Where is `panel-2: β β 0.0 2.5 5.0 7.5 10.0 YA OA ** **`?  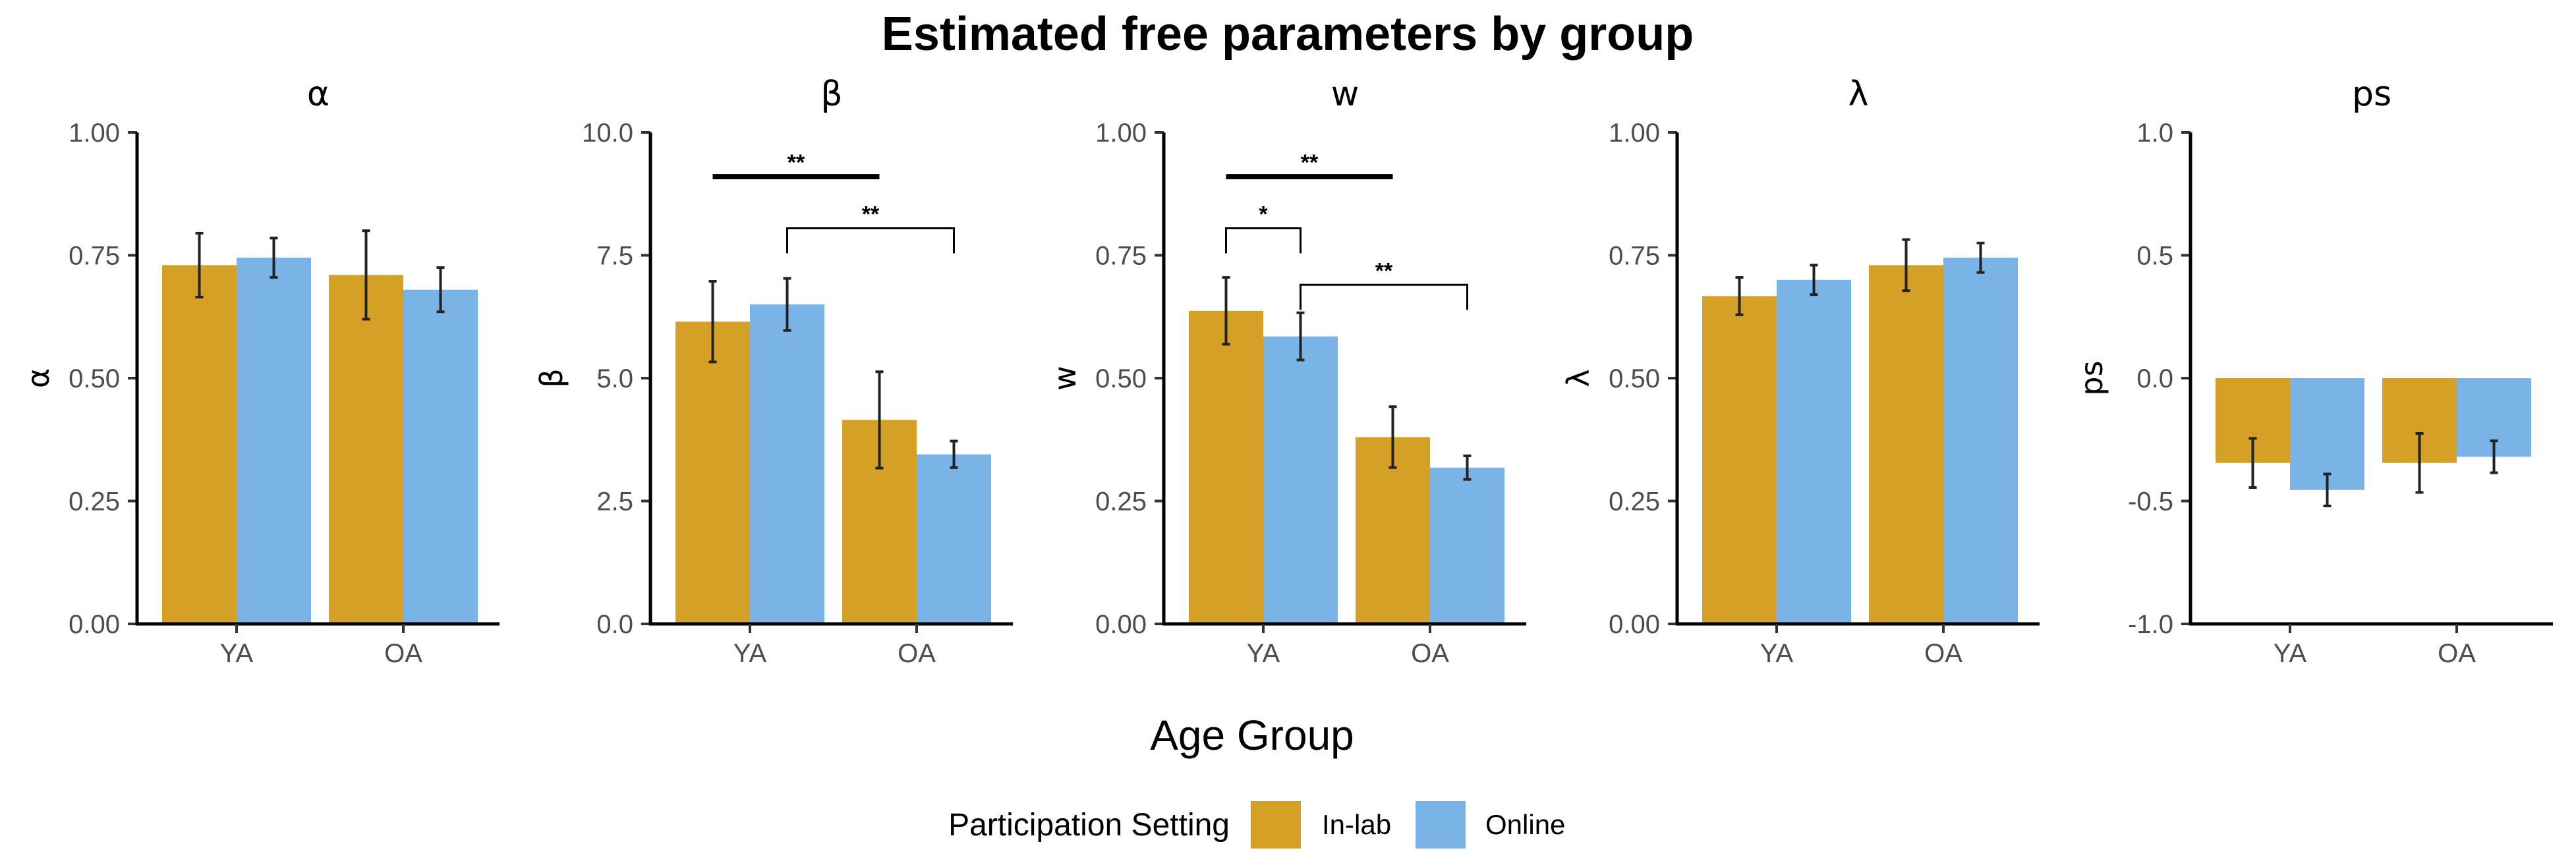 panel-2: β β 0.0 2.5 5.0 7.5 10.0 YA OA ** ** is located at coordinates (773, 371).